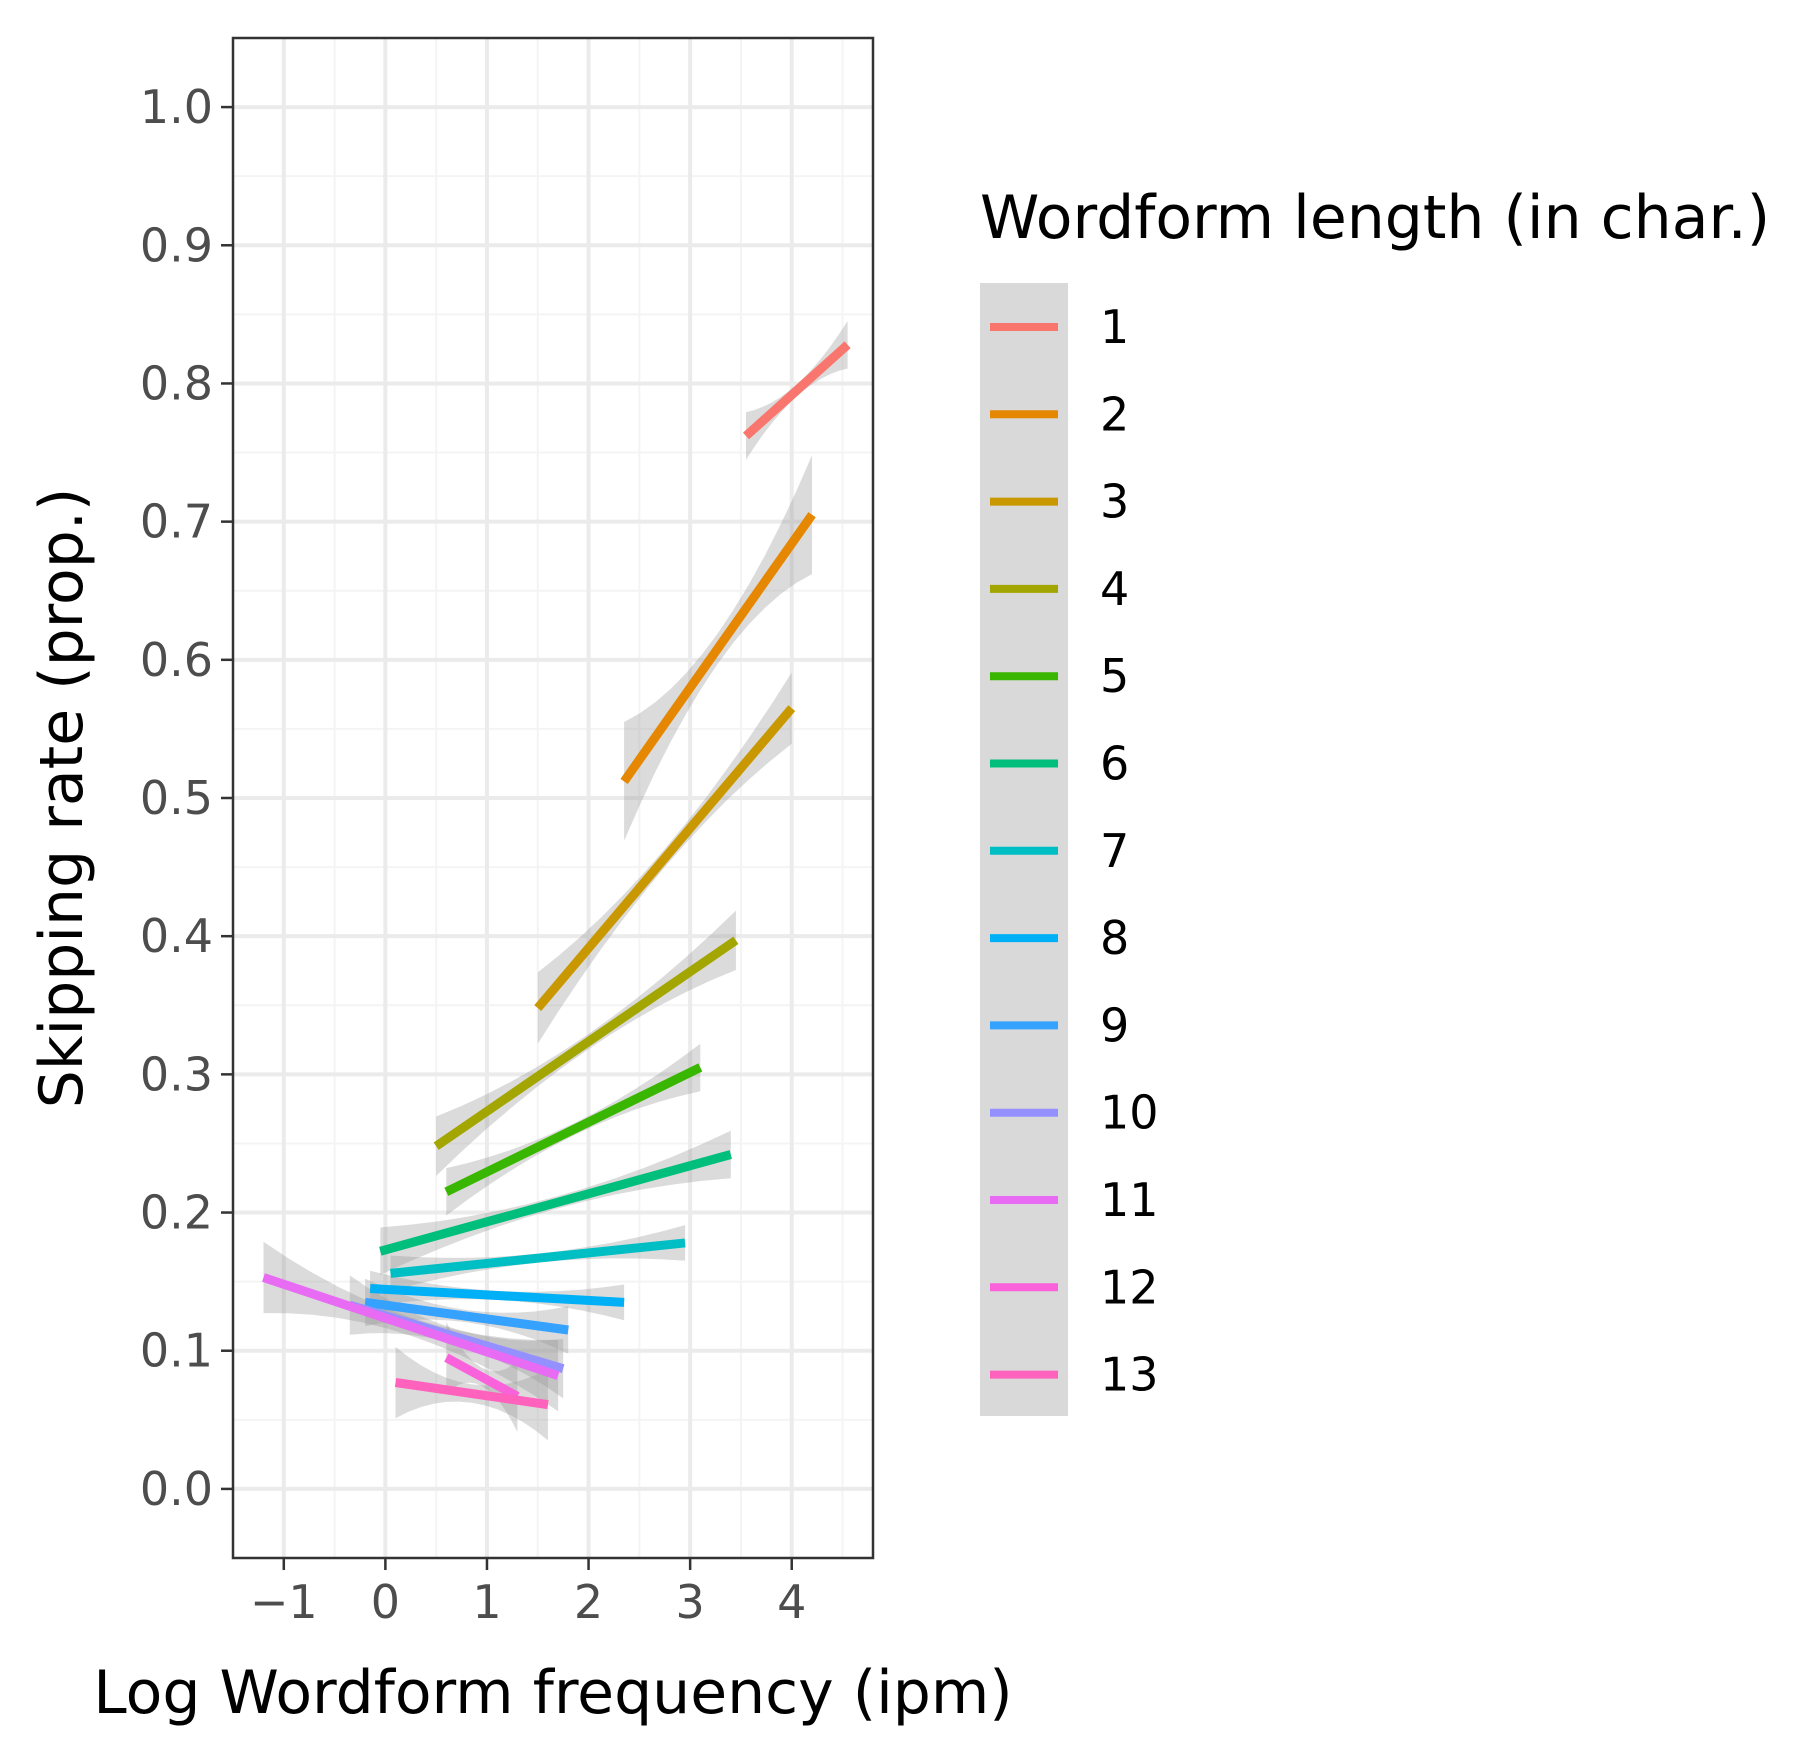  What do you see at coordinates (176, 936) in the screenshot?
I see `y-tick-label: 0.4` at bounding box center [176, 936].